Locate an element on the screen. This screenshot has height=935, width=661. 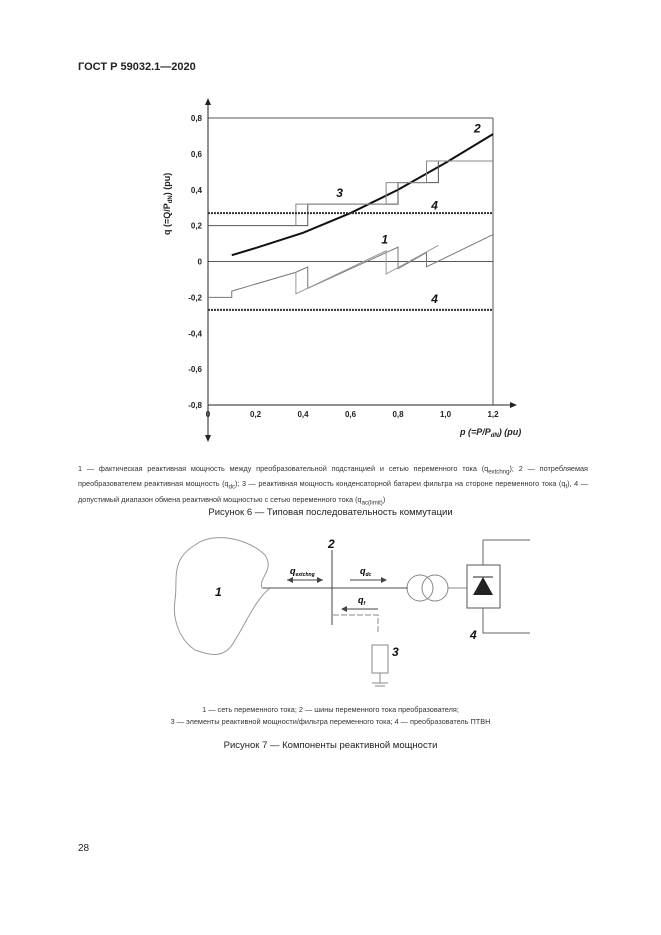
y-tick-label: -0,4 is located at coordinates (195, 333).